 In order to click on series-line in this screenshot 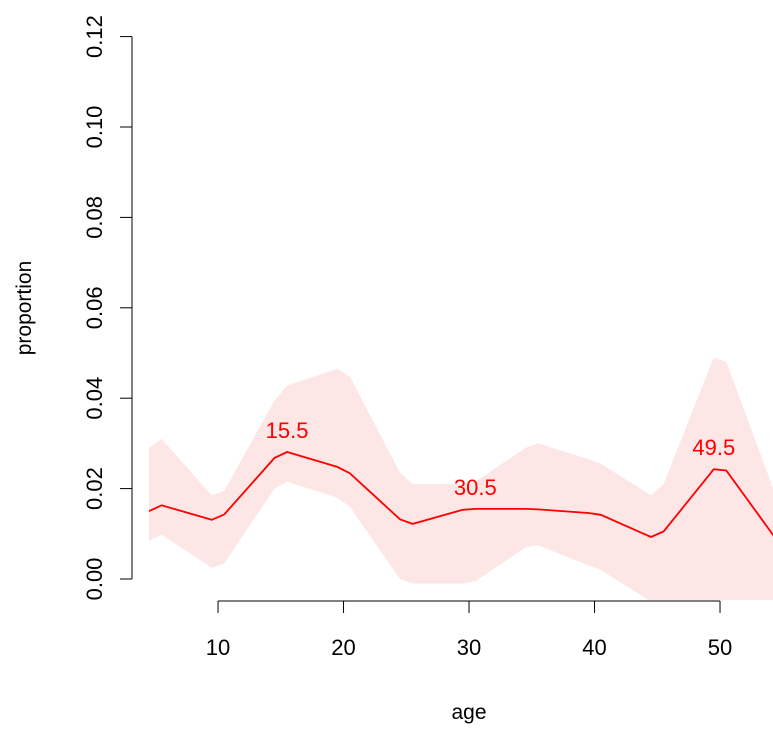, I will do `click(460, 494)`.